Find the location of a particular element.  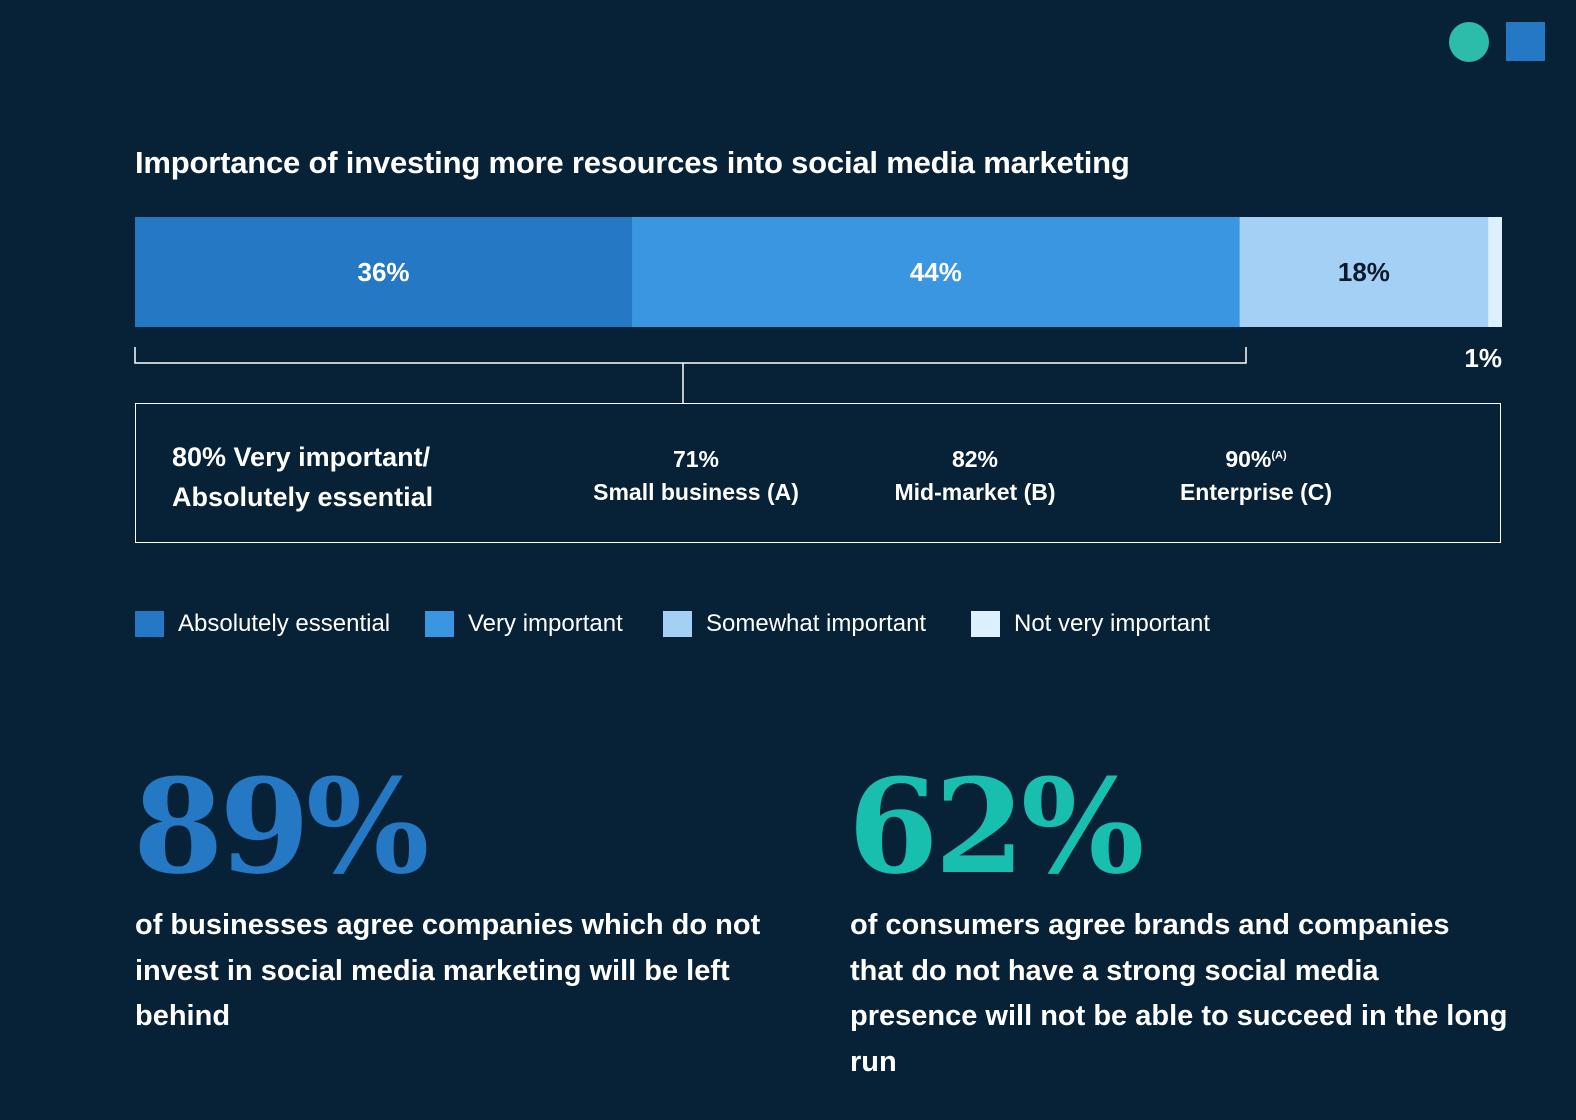

bar-segment-somewhat-important is located at coordinates (1364, 272).